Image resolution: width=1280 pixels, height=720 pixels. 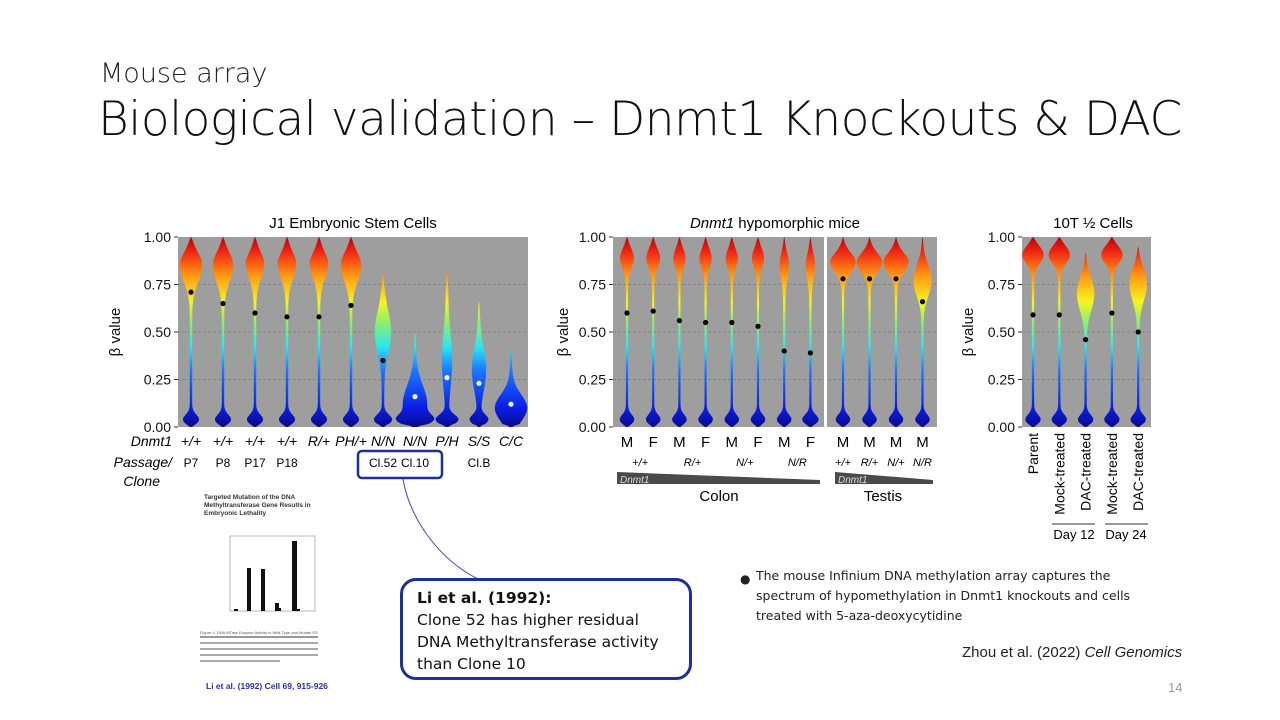 I want to click on treatment-label: DAC-treated, so click(x=1138, y=472).